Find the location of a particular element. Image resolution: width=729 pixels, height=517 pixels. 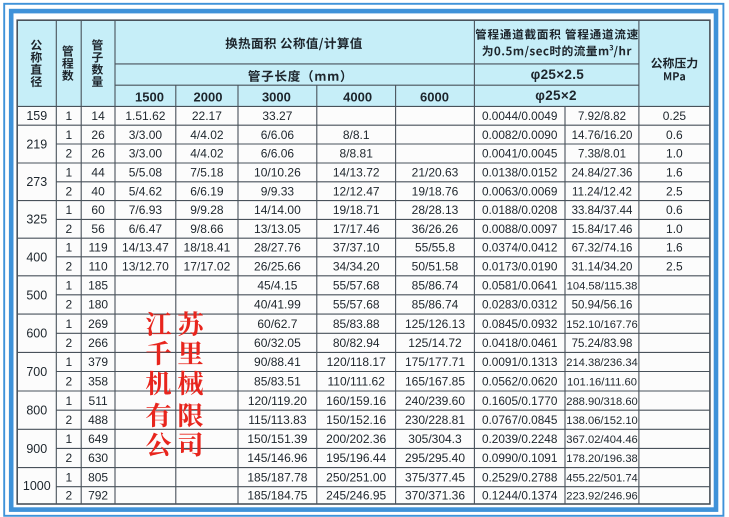

svg-text: 21/20.63 is located at coordinates (435, 173).